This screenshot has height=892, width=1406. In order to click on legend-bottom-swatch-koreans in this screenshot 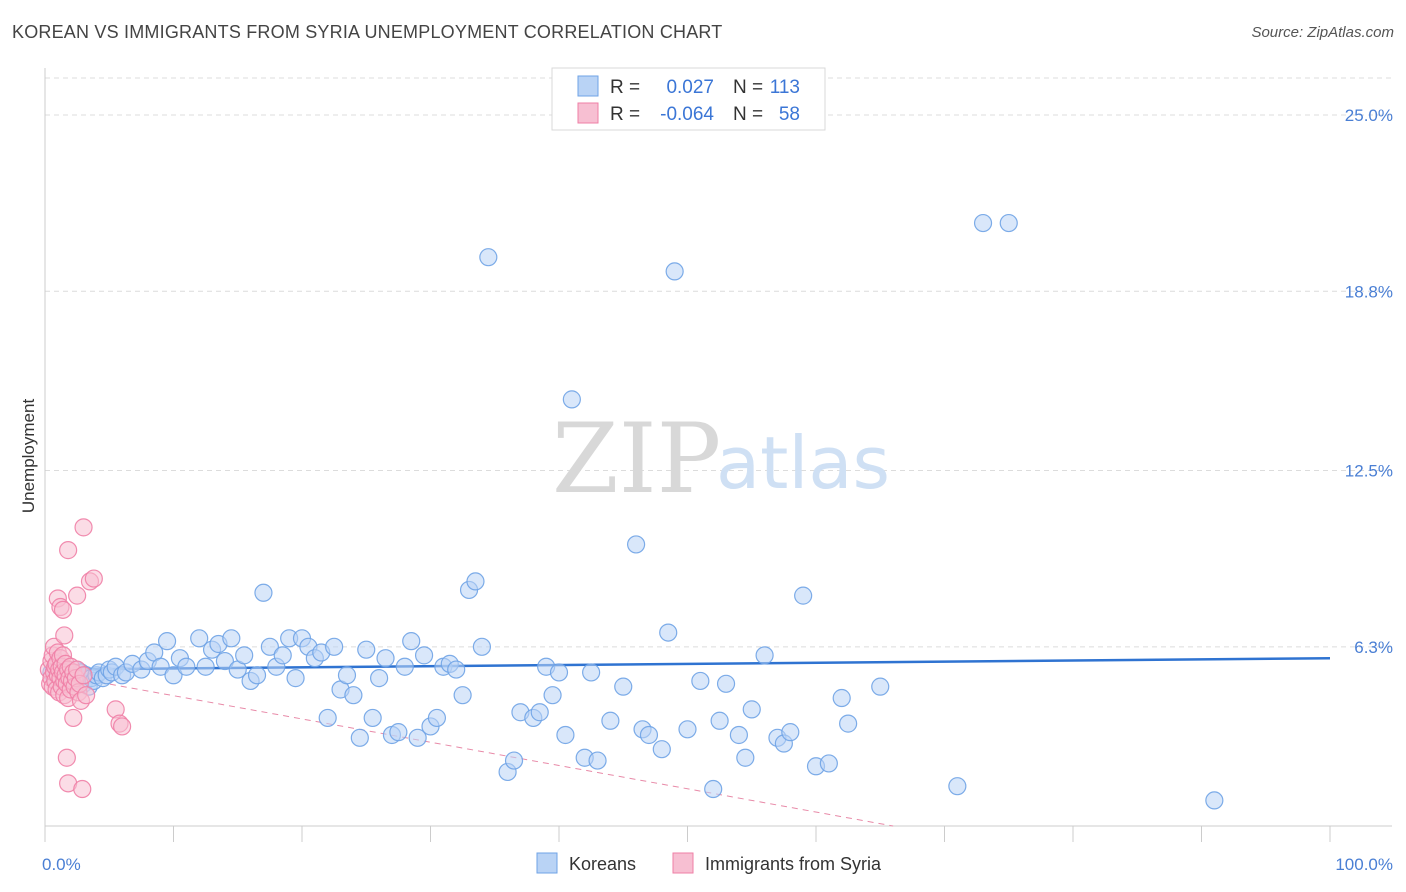, I will do `click(547, 863)`.